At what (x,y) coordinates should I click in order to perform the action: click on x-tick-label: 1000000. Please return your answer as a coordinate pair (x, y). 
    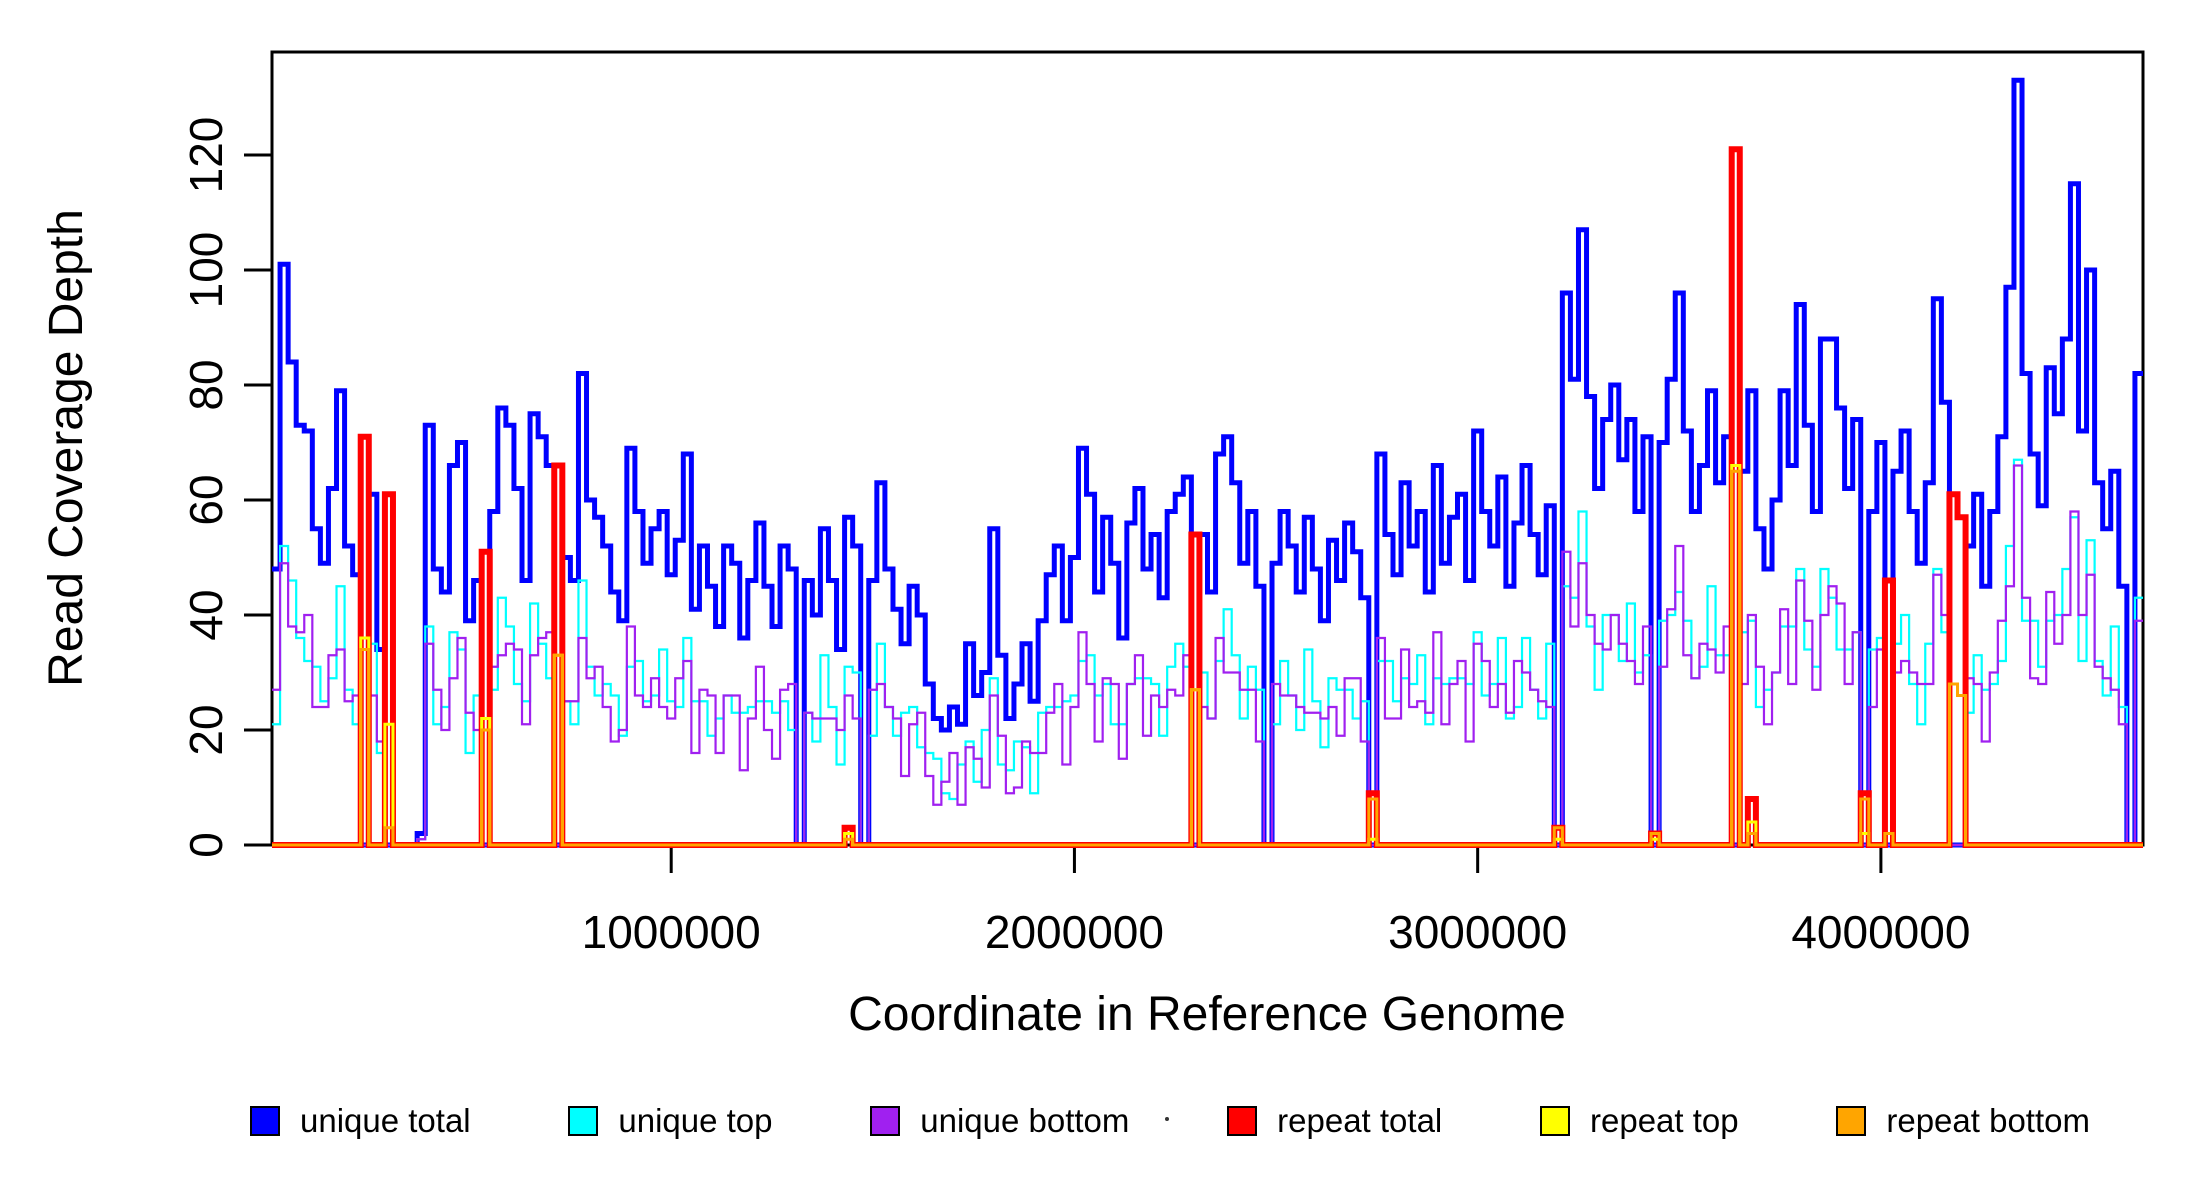
    Looking at the image, I should click on (671, 932).